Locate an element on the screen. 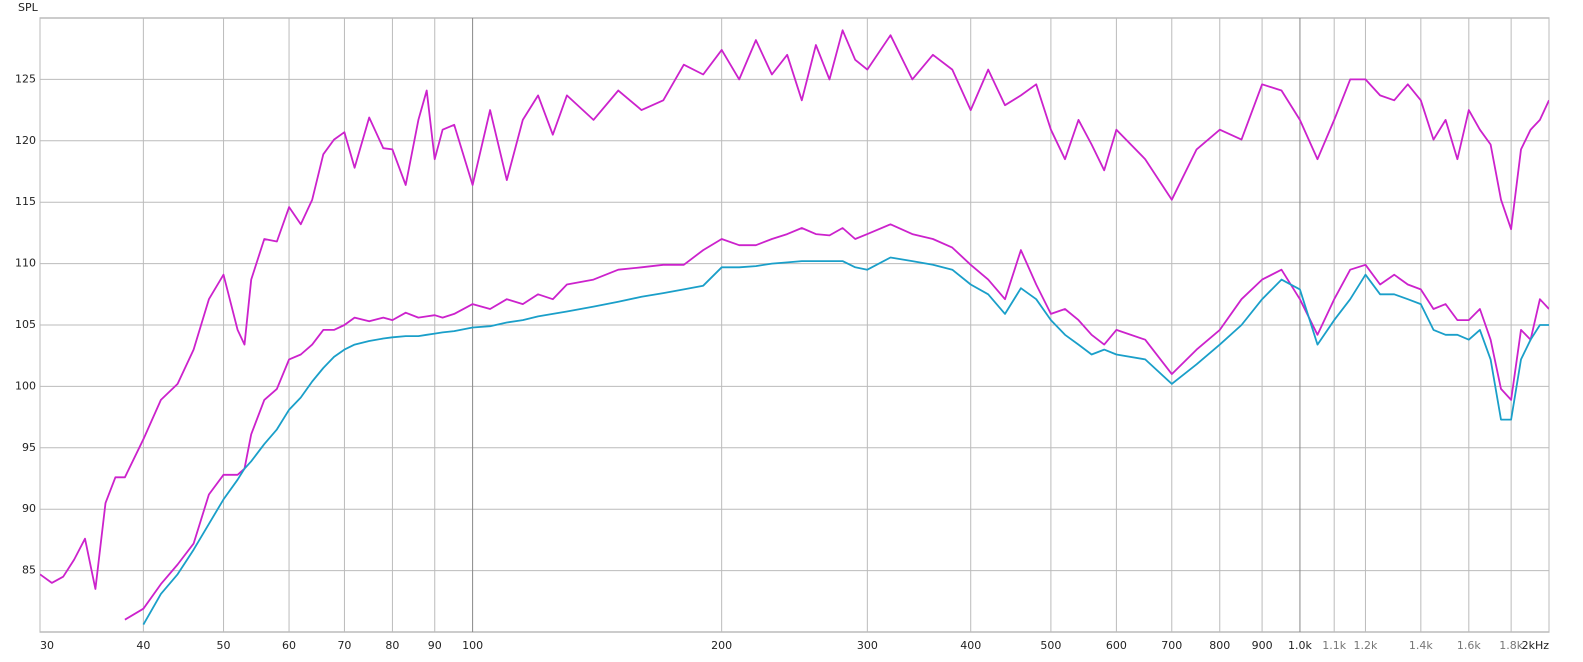 The height and width of the screenshot is (662, 1583). x-tick-label: 40 is located at coordinates (143, 645).